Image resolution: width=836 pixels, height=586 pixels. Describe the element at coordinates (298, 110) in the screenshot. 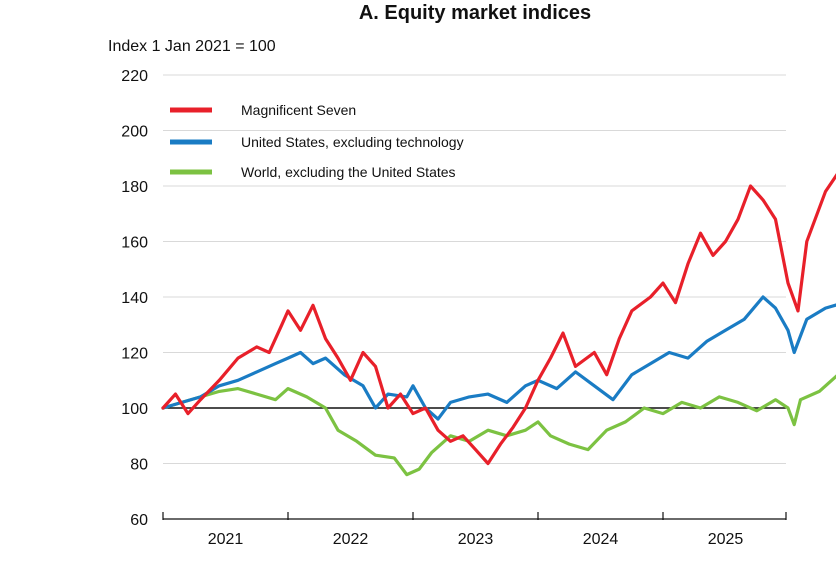

I see `legend-label-1: Magnificent Seven` at that location.